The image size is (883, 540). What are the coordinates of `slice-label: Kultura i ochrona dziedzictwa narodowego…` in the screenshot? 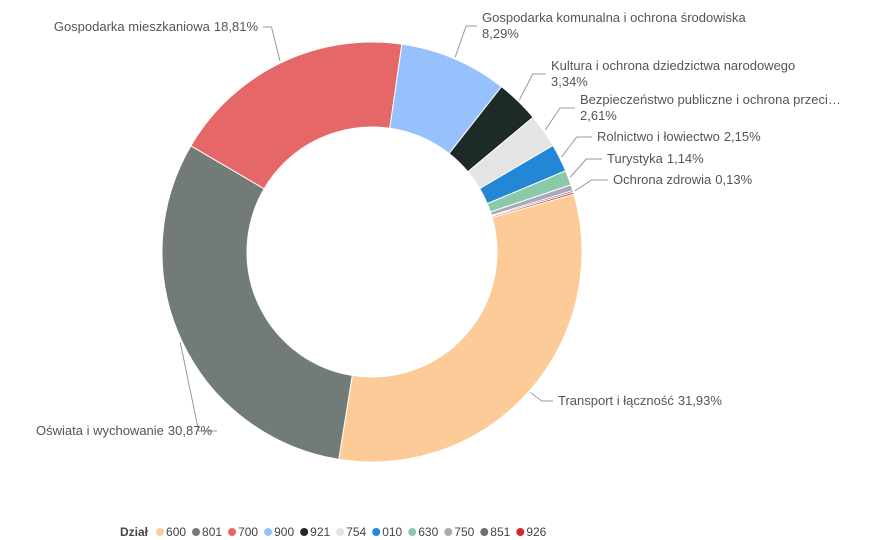 It's located at (673, 73).